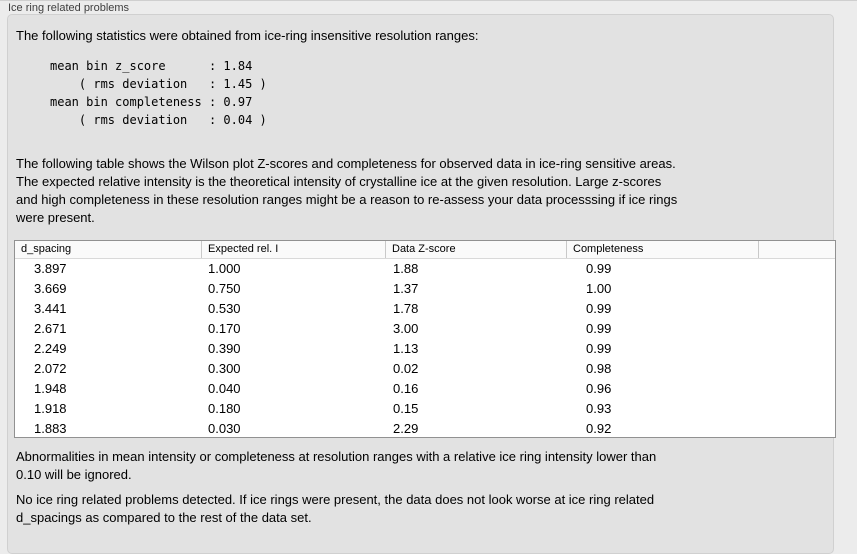 Image resolution: width=857 pixels, height=554 pixels. I want to click on table-row: 1.948 0.040 0.16 0.96, so click(425, 389).